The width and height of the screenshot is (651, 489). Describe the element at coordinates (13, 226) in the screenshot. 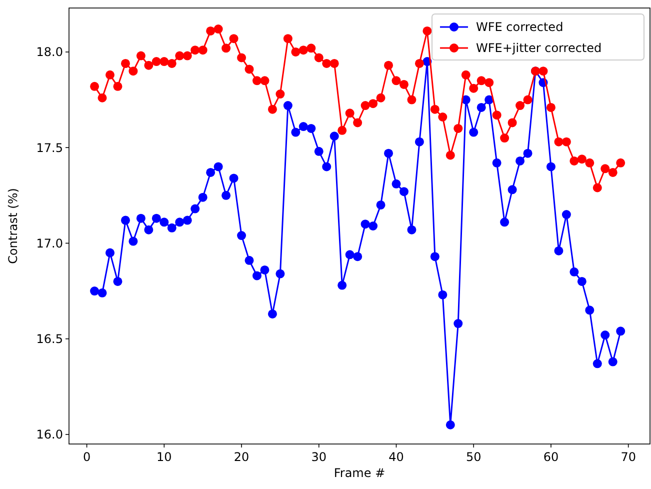

I see `y-axis-title: Contrast (%)` at that location.